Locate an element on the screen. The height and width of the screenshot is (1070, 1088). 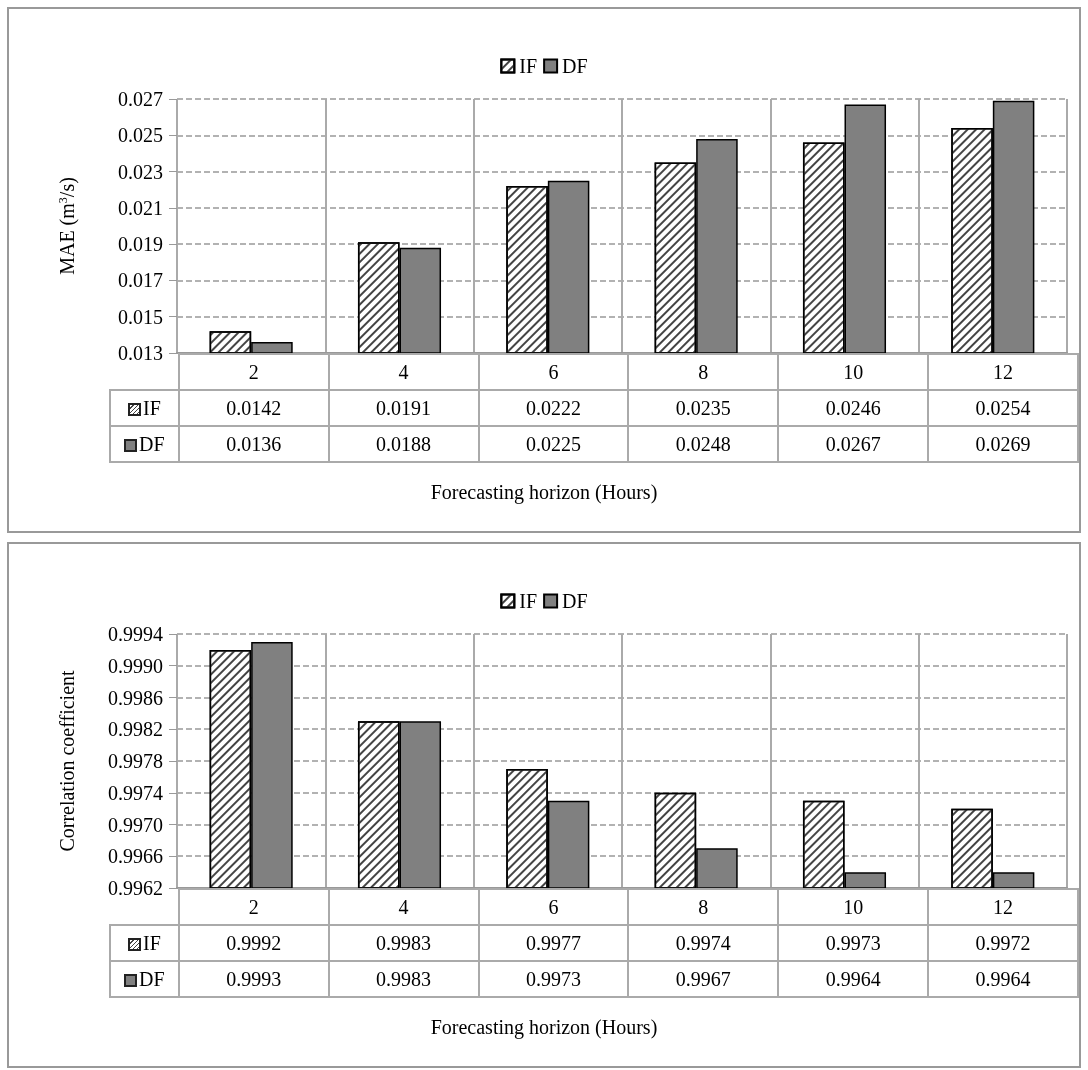
y-tick-label: 0.9990 is located at coordinates (135, 665).